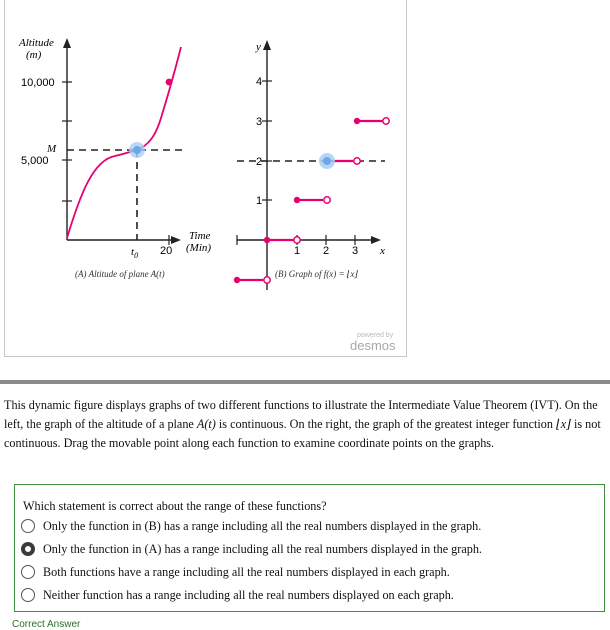 The image size is (610, 630). Describe the element at coordinates (267, 280) in the screenshot. I see `graph-b-step-neg1-open` at that location.